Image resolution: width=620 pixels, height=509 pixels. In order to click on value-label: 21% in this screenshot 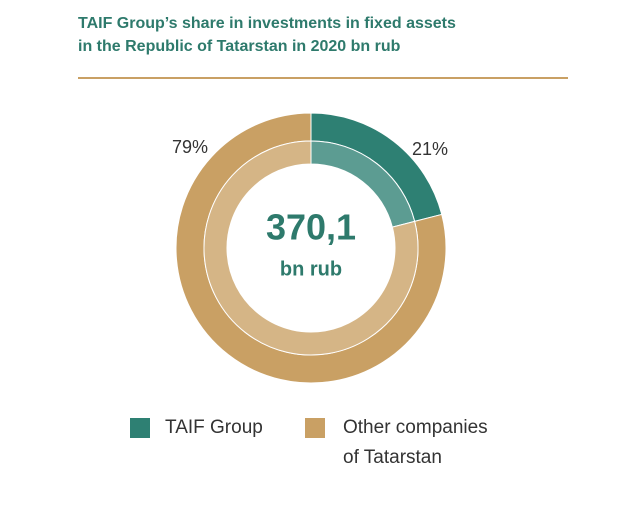, I will do `click(430, 149)`.